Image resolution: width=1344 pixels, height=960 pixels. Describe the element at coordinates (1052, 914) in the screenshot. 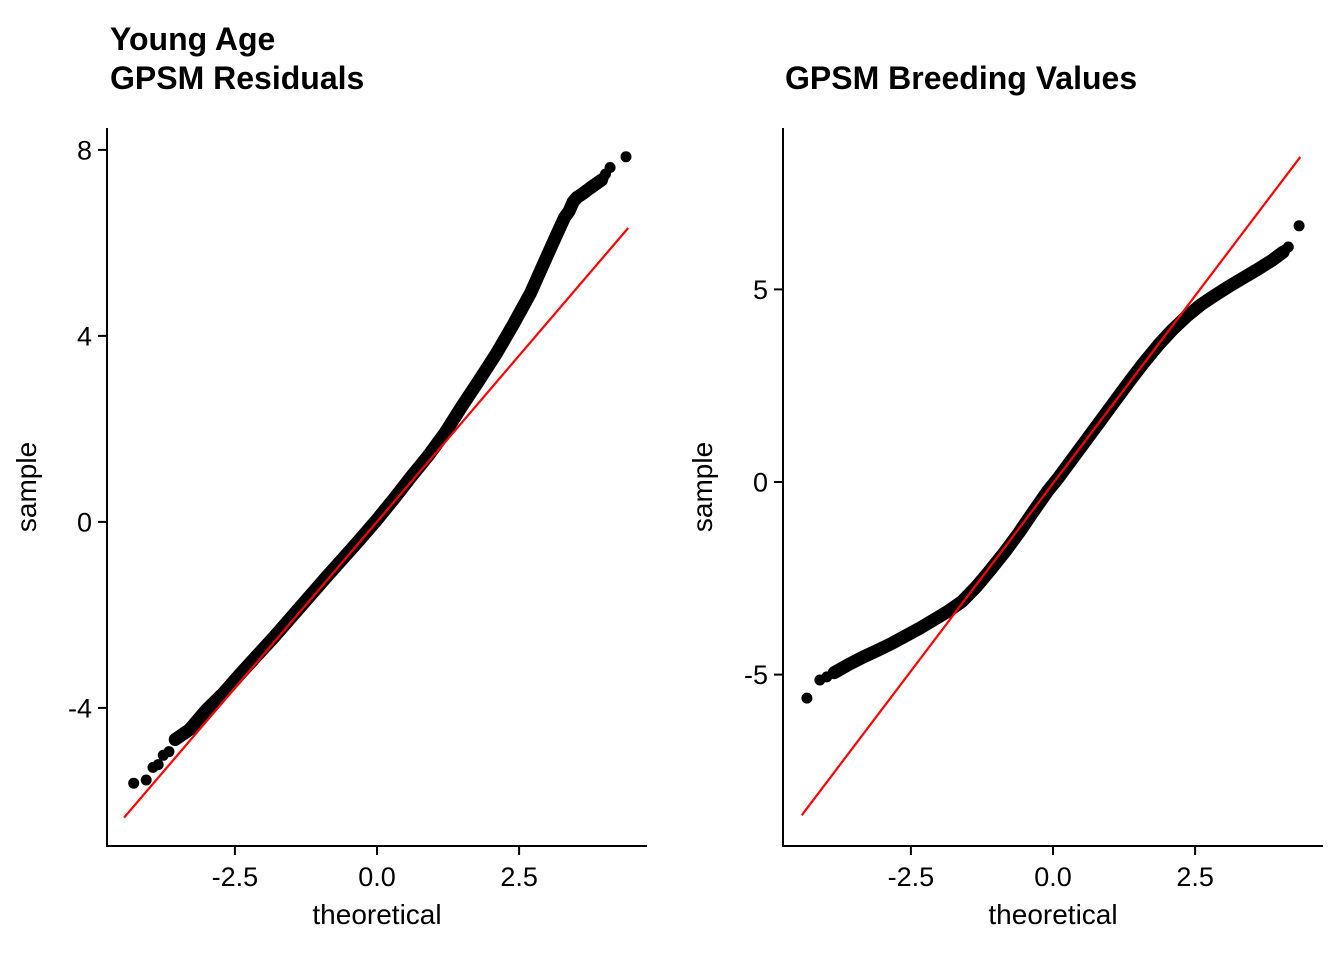

I see `right-x-axis-title: theoretical` at that location.